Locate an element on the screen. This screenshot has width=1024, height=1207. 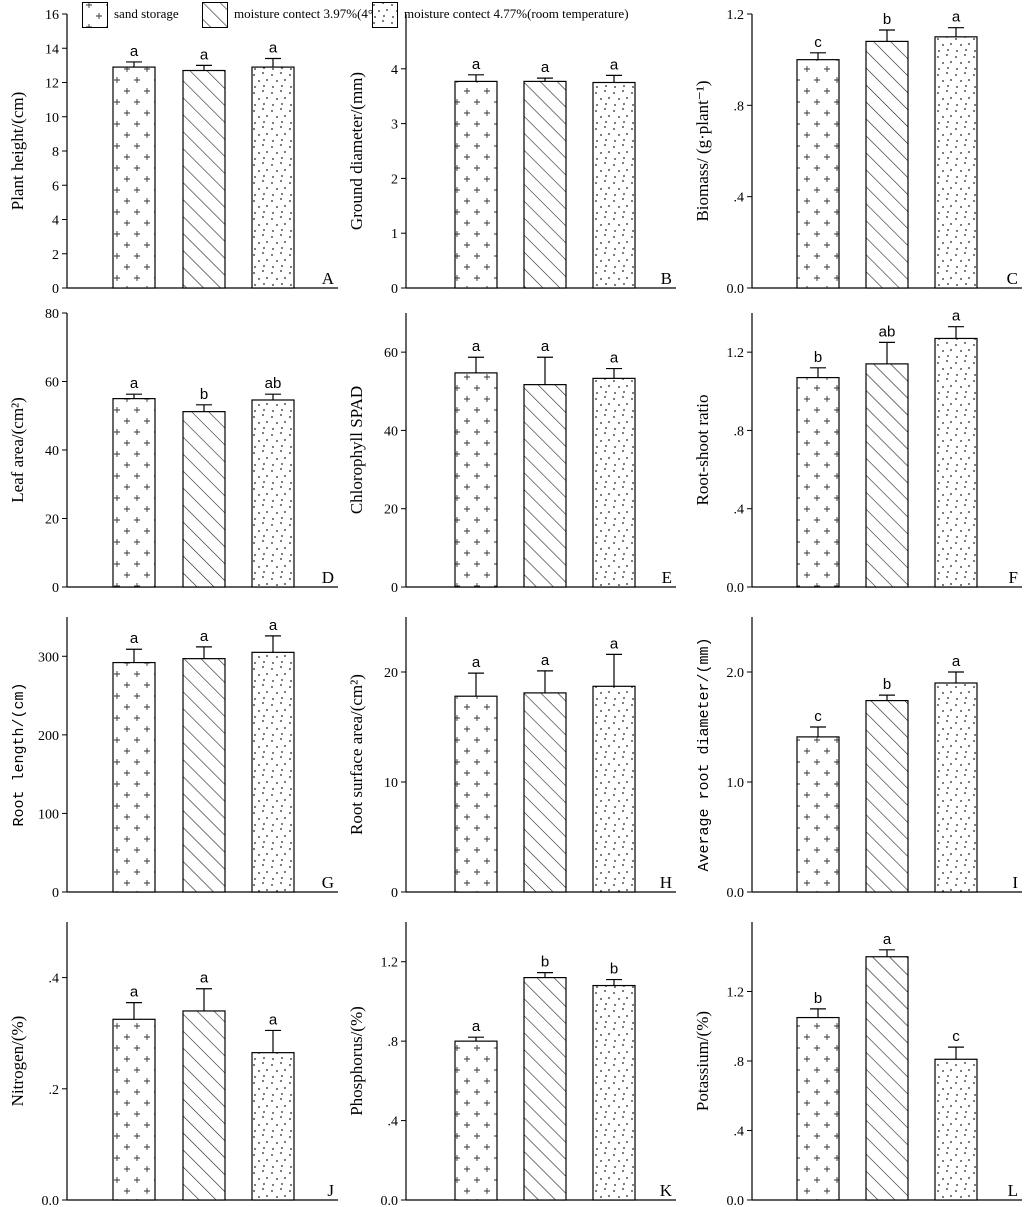
y-axis-label: Potassium/(%) is located at coordinates (702, 1061).